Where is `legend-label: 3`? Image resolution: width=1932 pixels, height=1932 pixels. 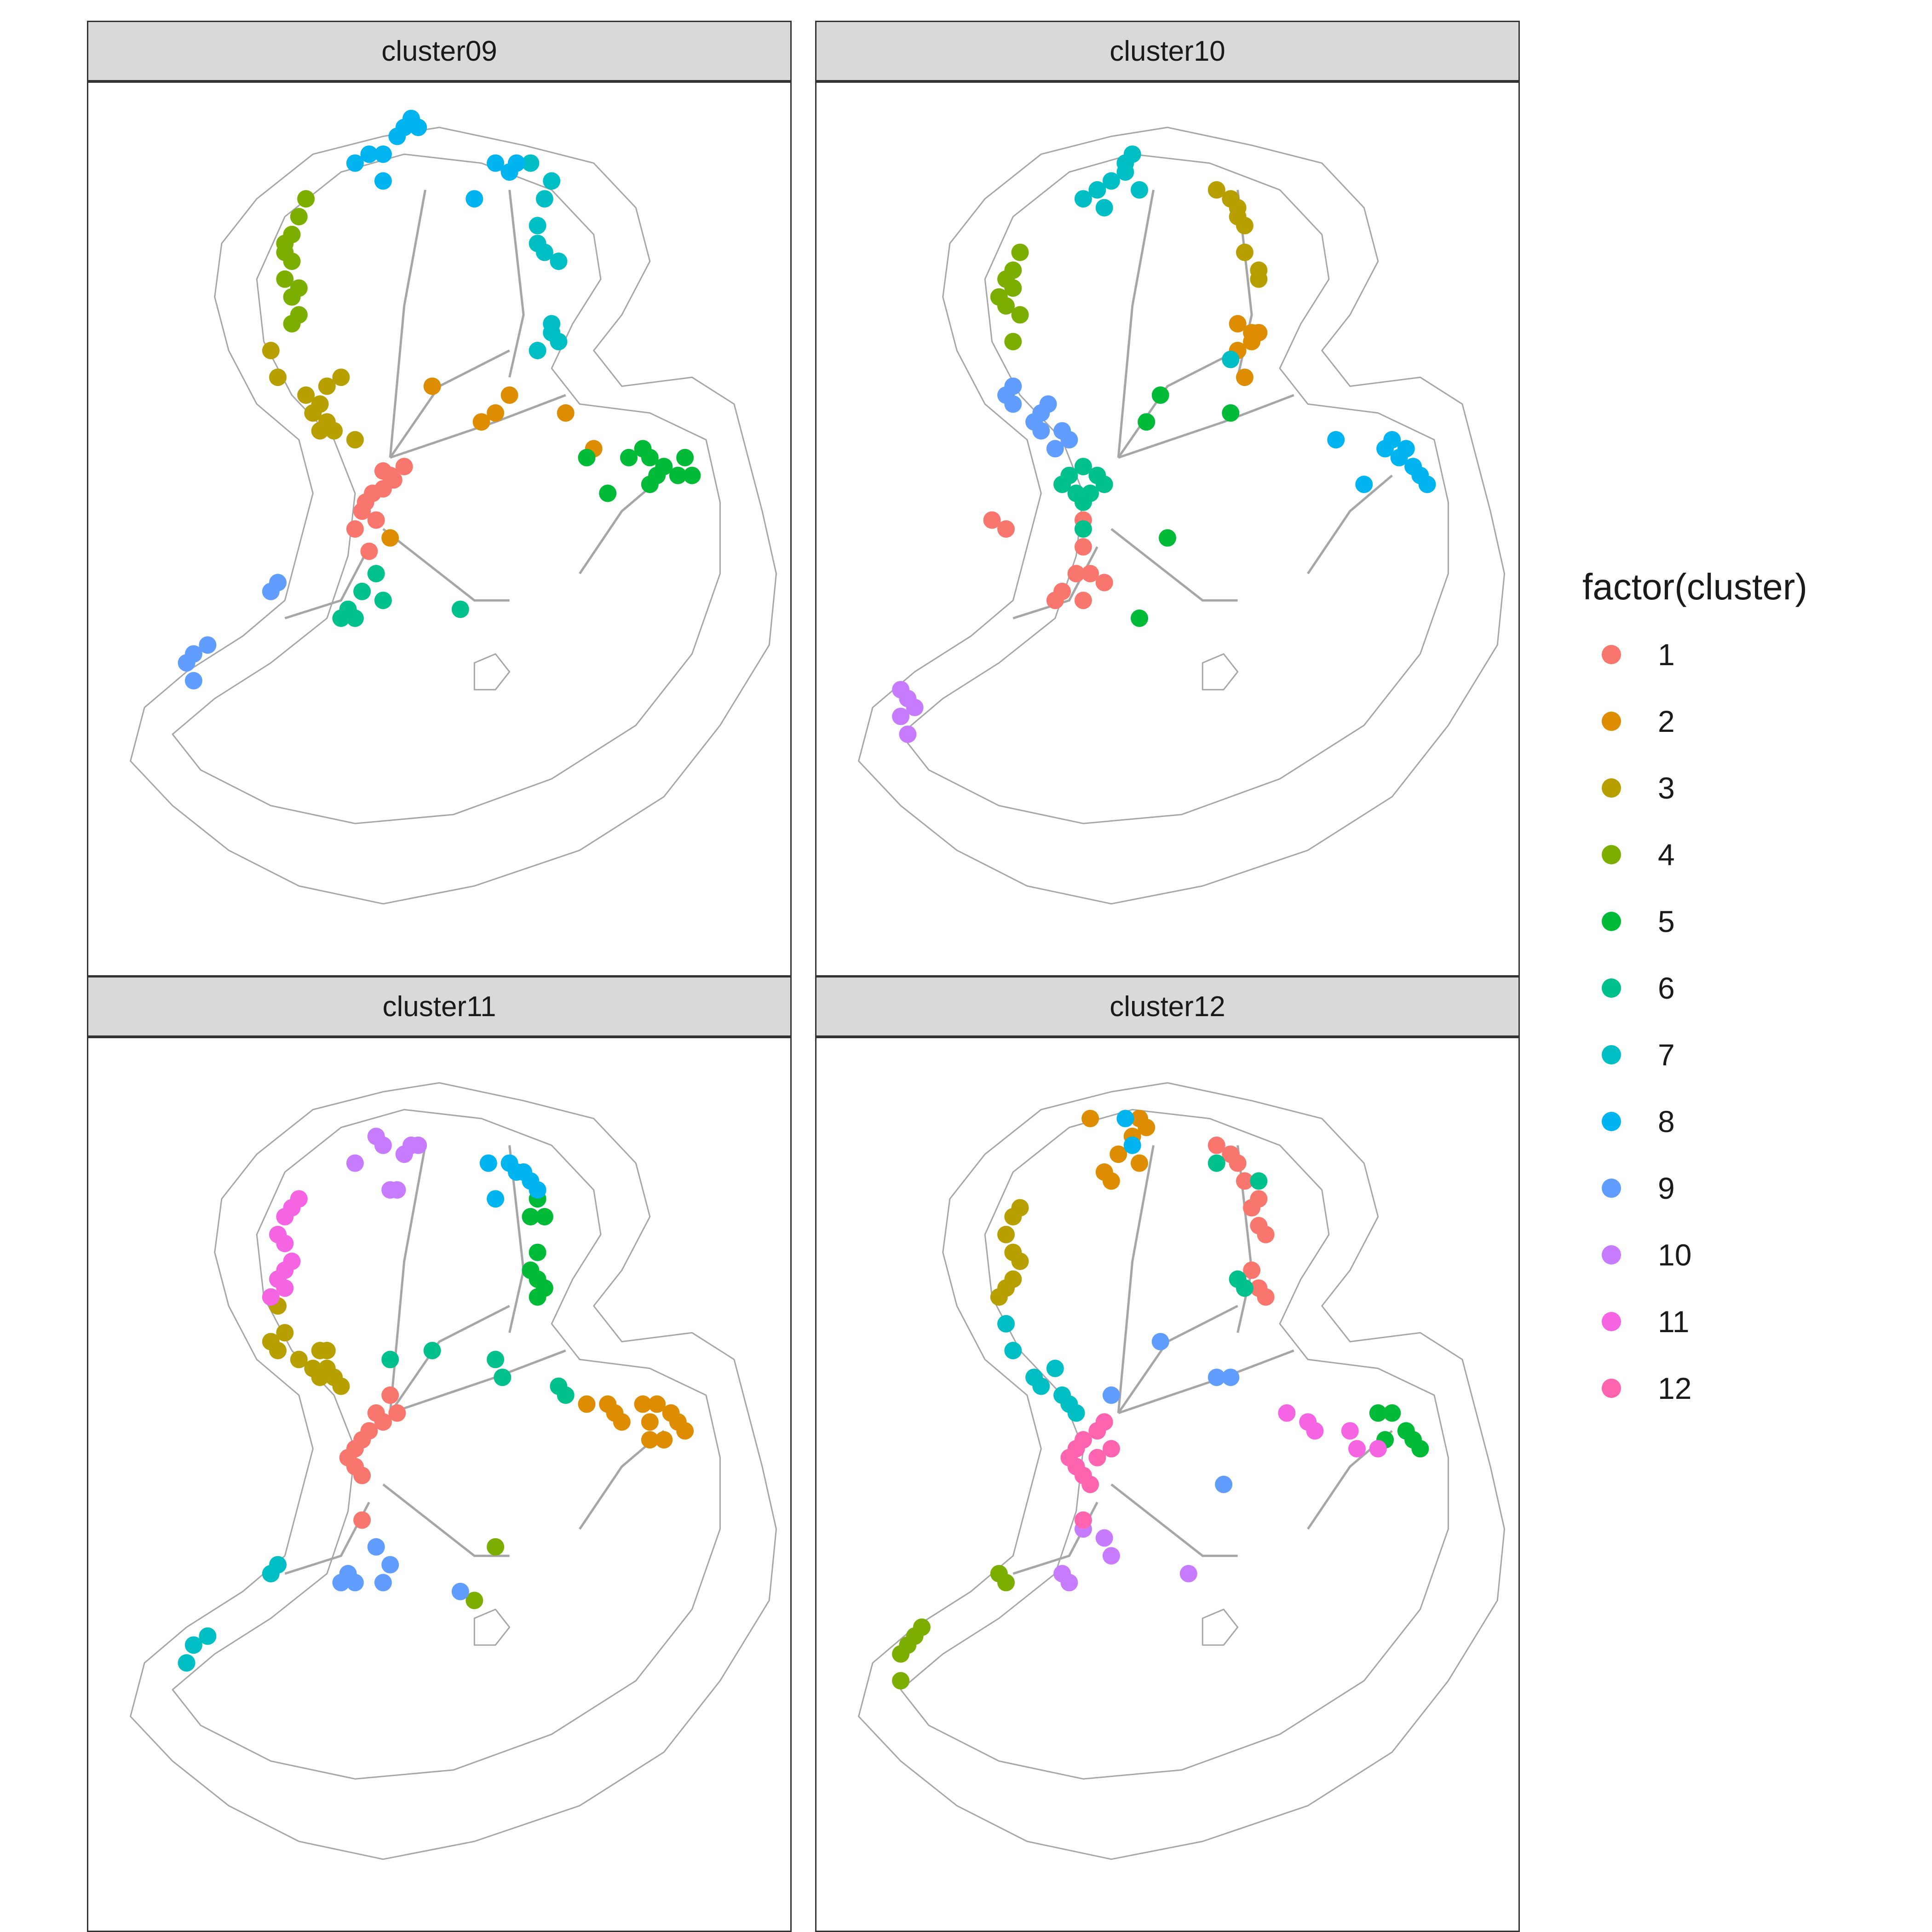 legend-label: 3 is located at coordinates (1666, 787).